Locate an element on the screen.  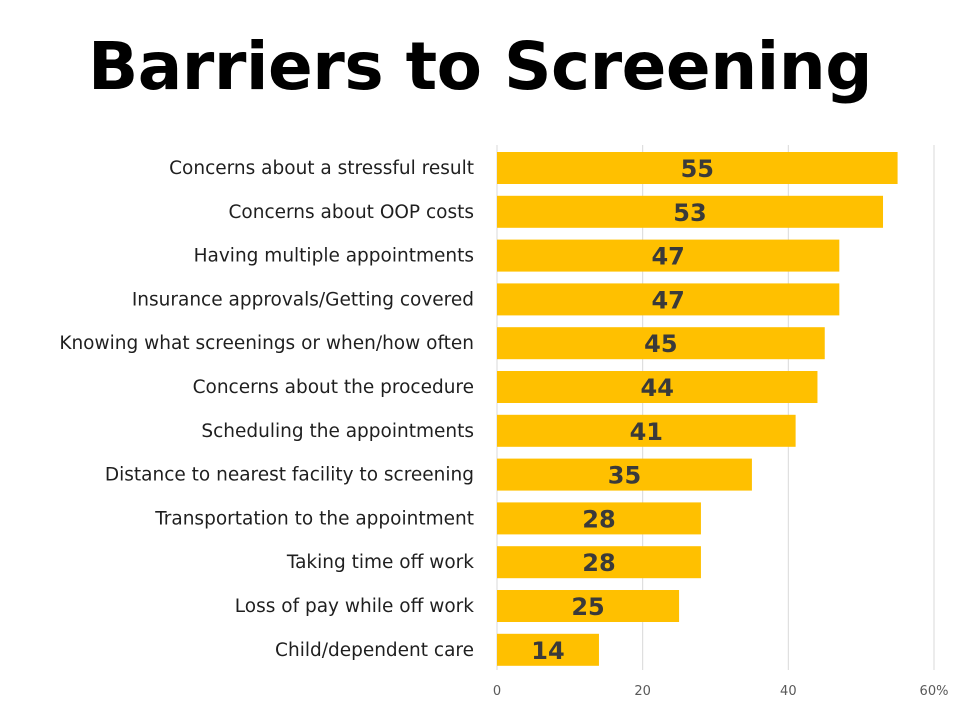
category-label: Taking time off work is located at coordinates (380, 562).